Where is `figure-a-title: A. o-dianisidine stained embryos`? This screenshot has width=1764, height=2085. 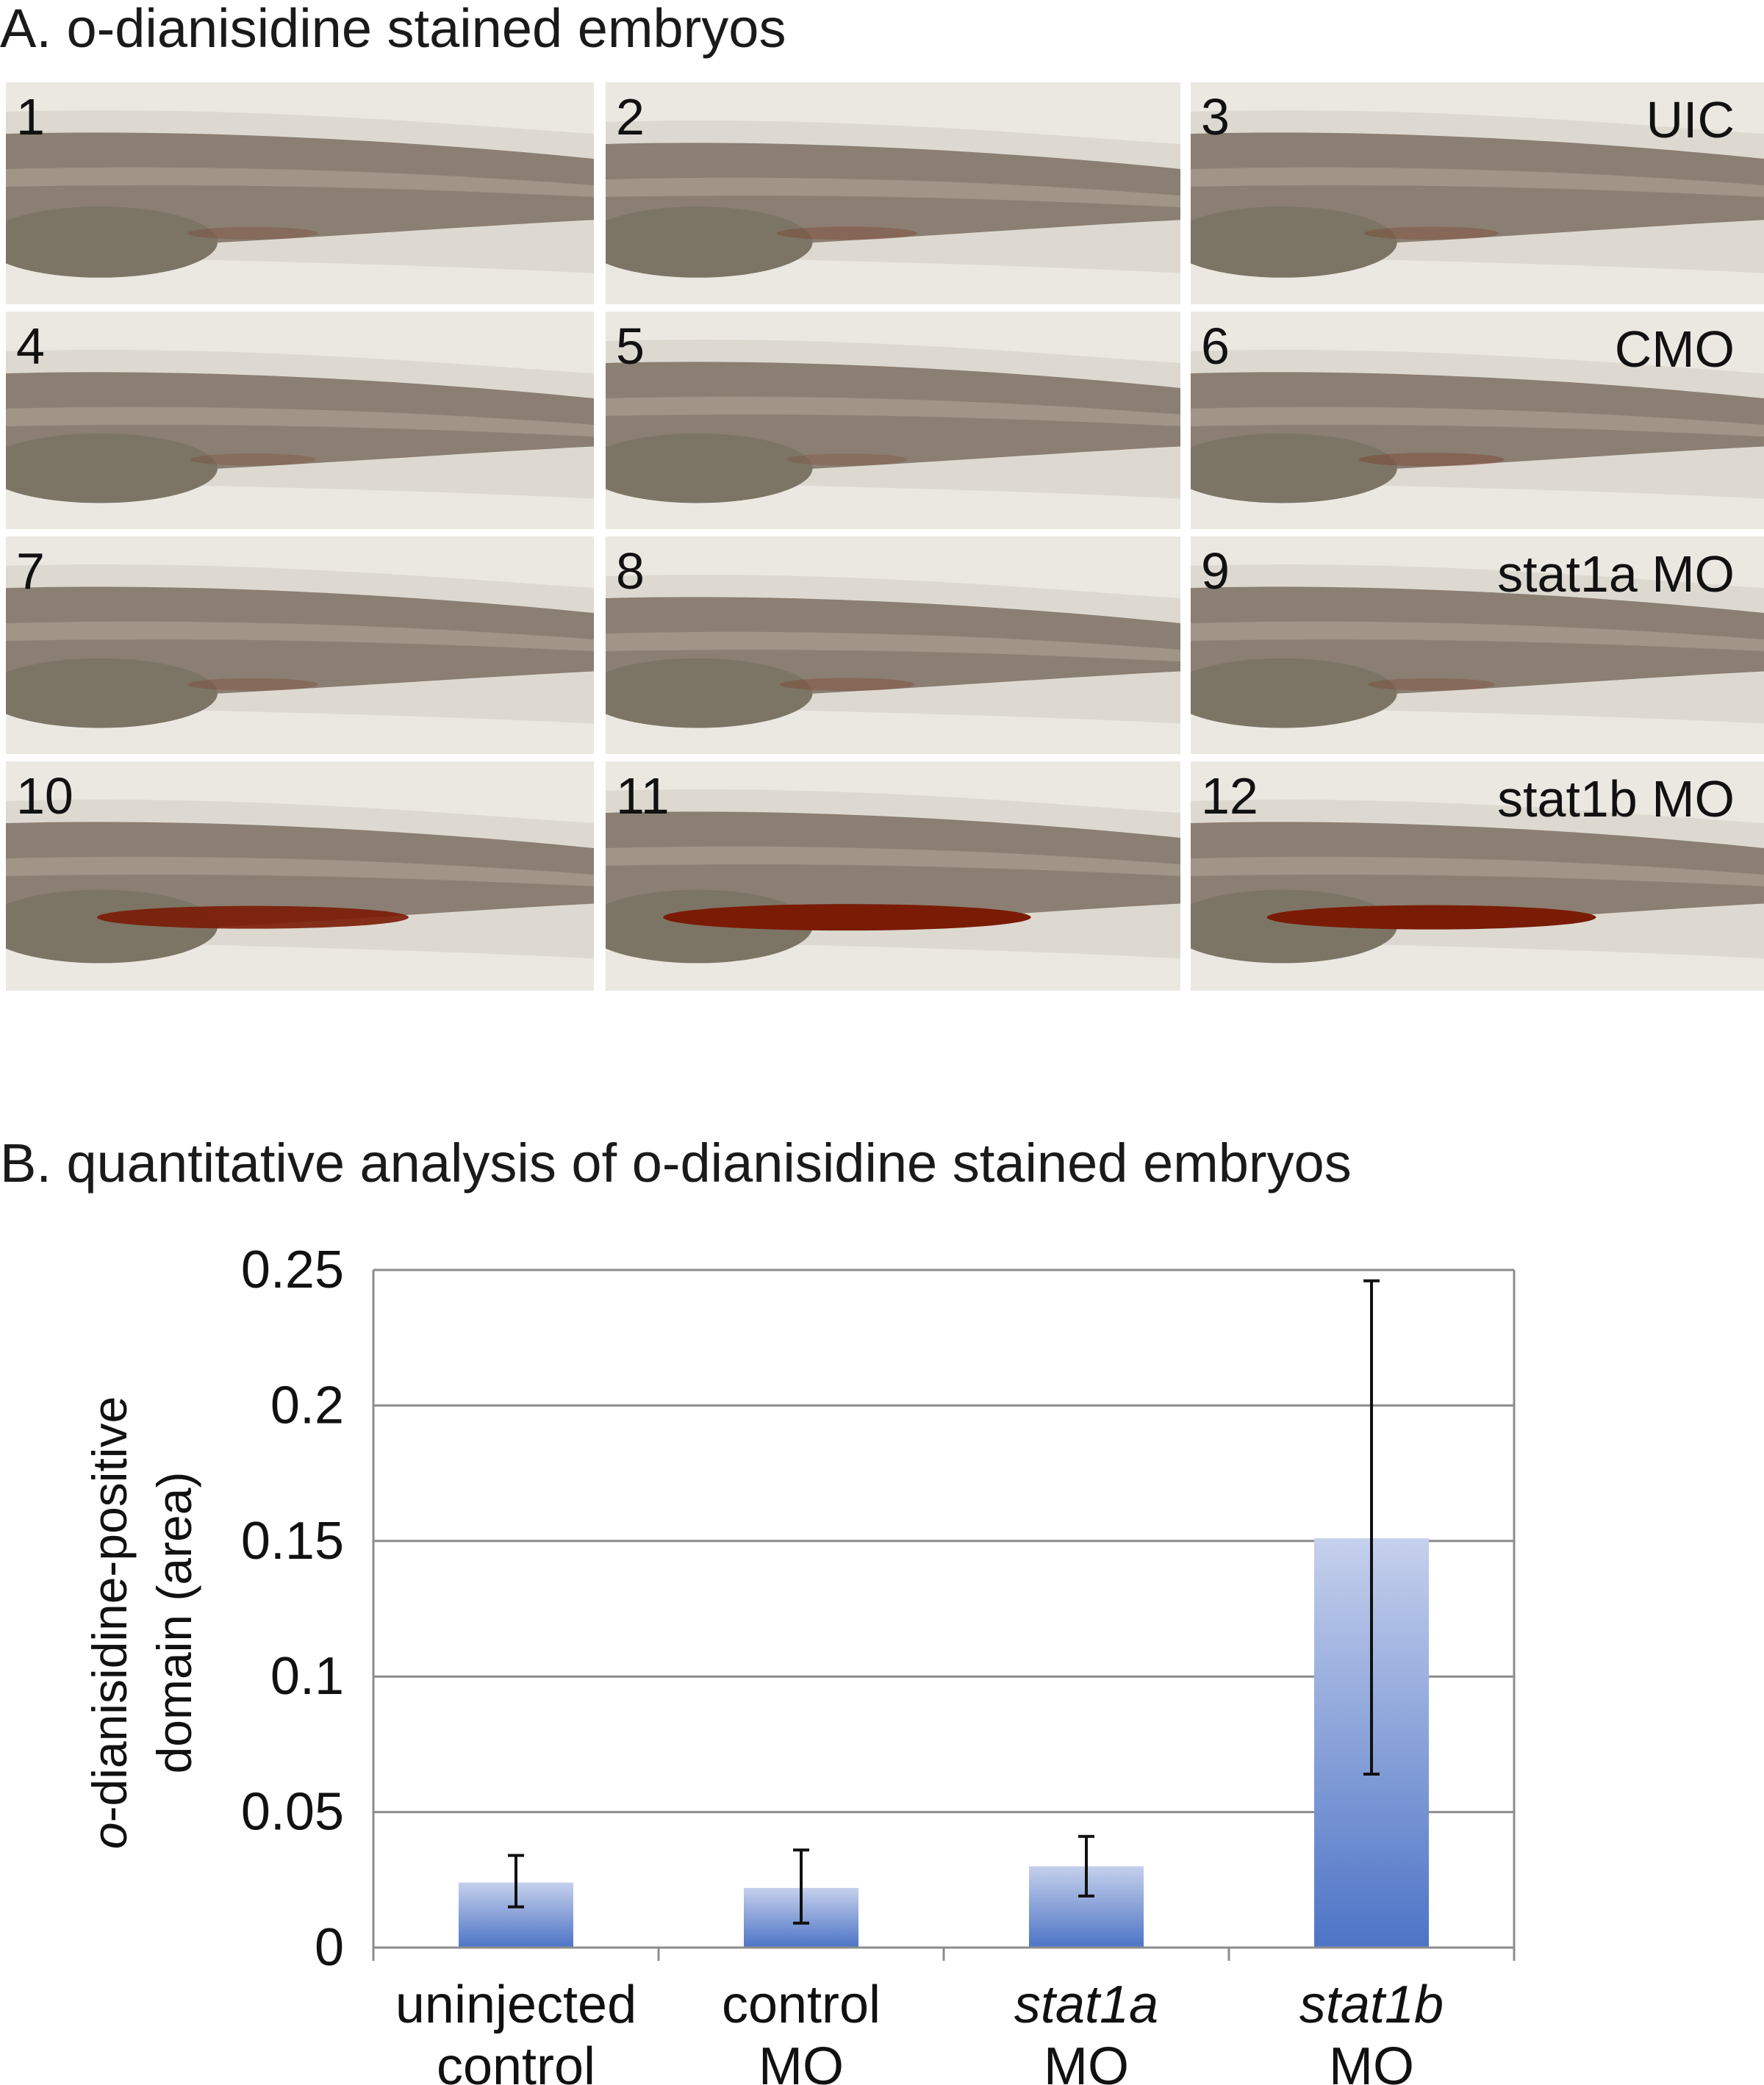
figure-a-title: A. o-dianisidine stained embryos is located at coordinates (393, 29).